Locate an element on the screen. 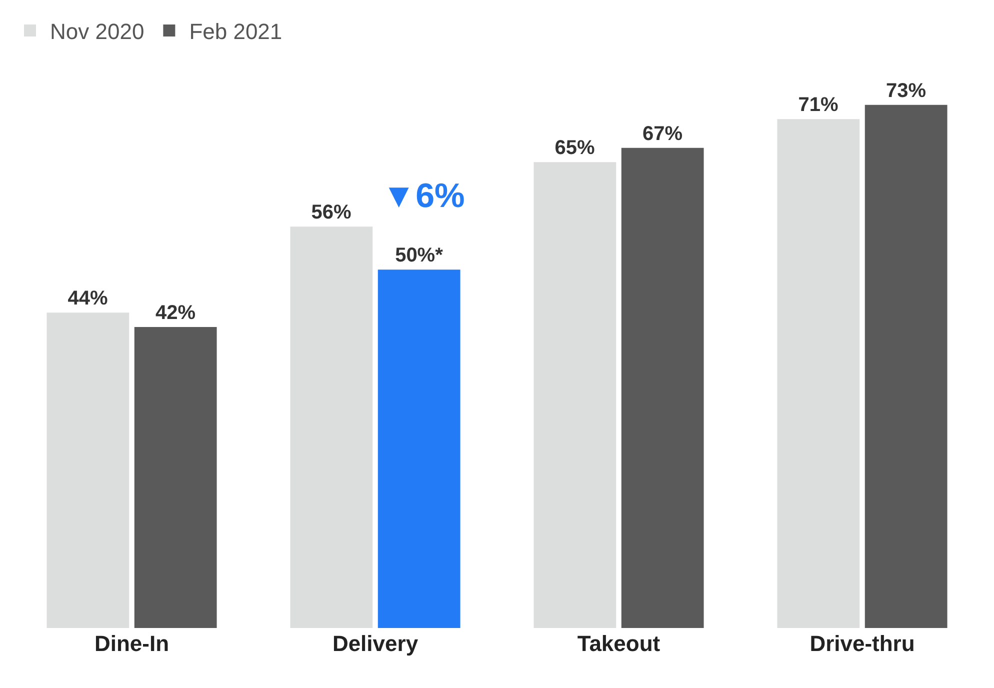 This screenshot has height=688, width=994. x-tick-label: Takeout is located at coordinates (619, 643).